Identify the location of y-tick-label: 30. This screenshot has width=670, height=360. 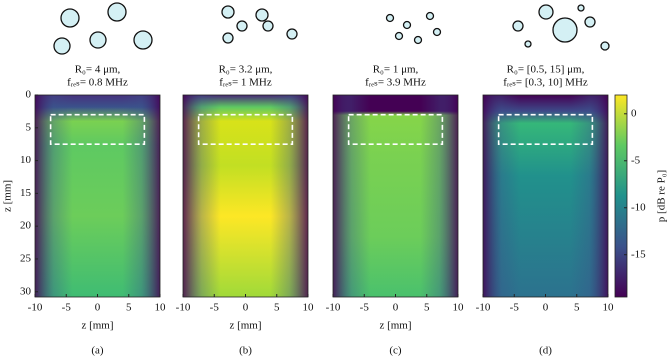
(26, 291).